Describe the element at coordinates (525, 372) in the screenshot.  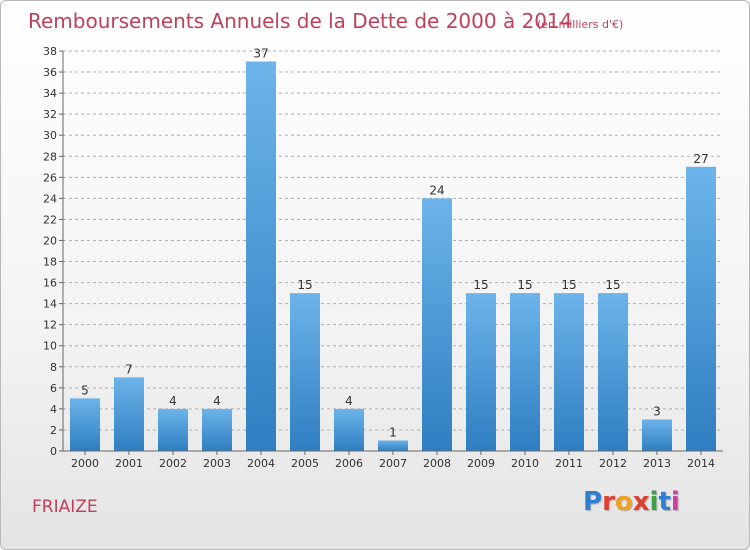
I see `bar-2010` at that location.